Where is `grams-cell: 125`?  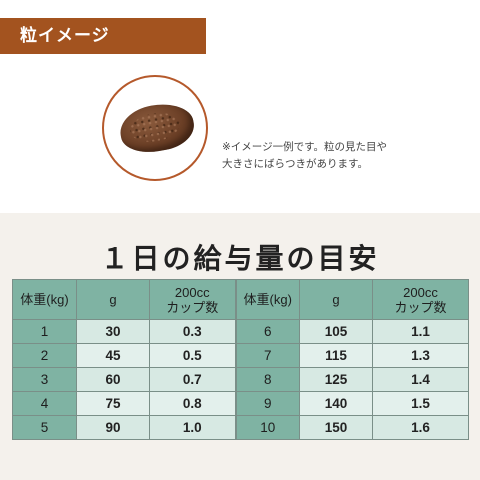 grams-cell: 125 is located at coordinates (336, 379).